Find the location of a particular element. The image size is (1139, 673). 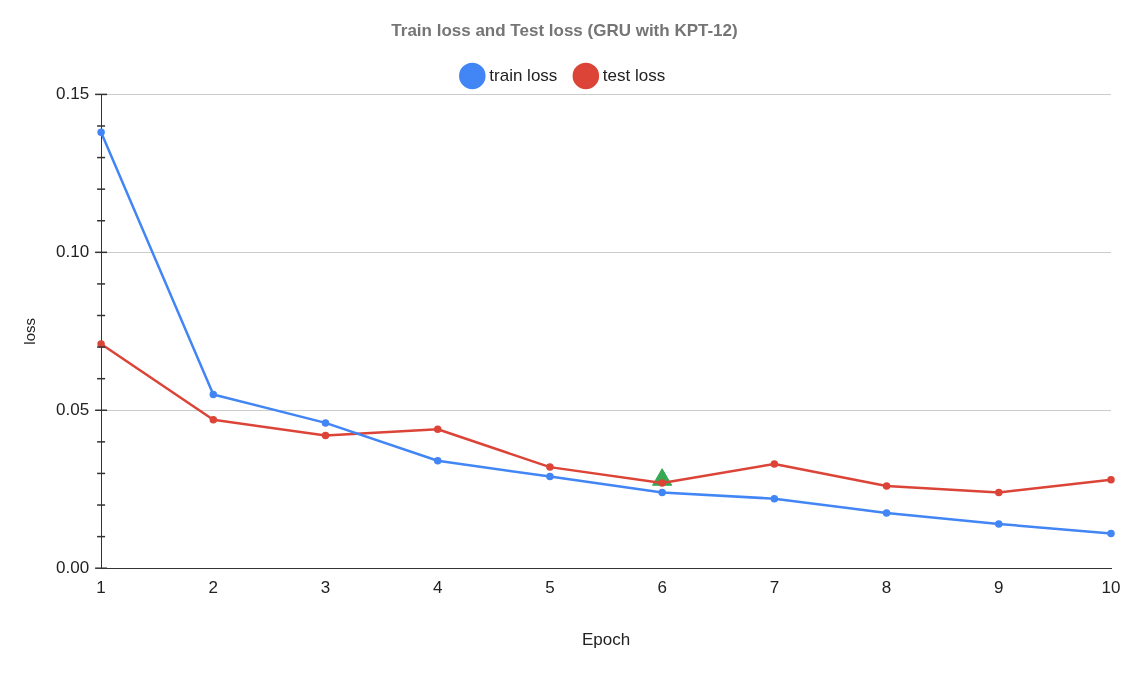

x-tick-label: 5 is located at coordinates (550, 588).